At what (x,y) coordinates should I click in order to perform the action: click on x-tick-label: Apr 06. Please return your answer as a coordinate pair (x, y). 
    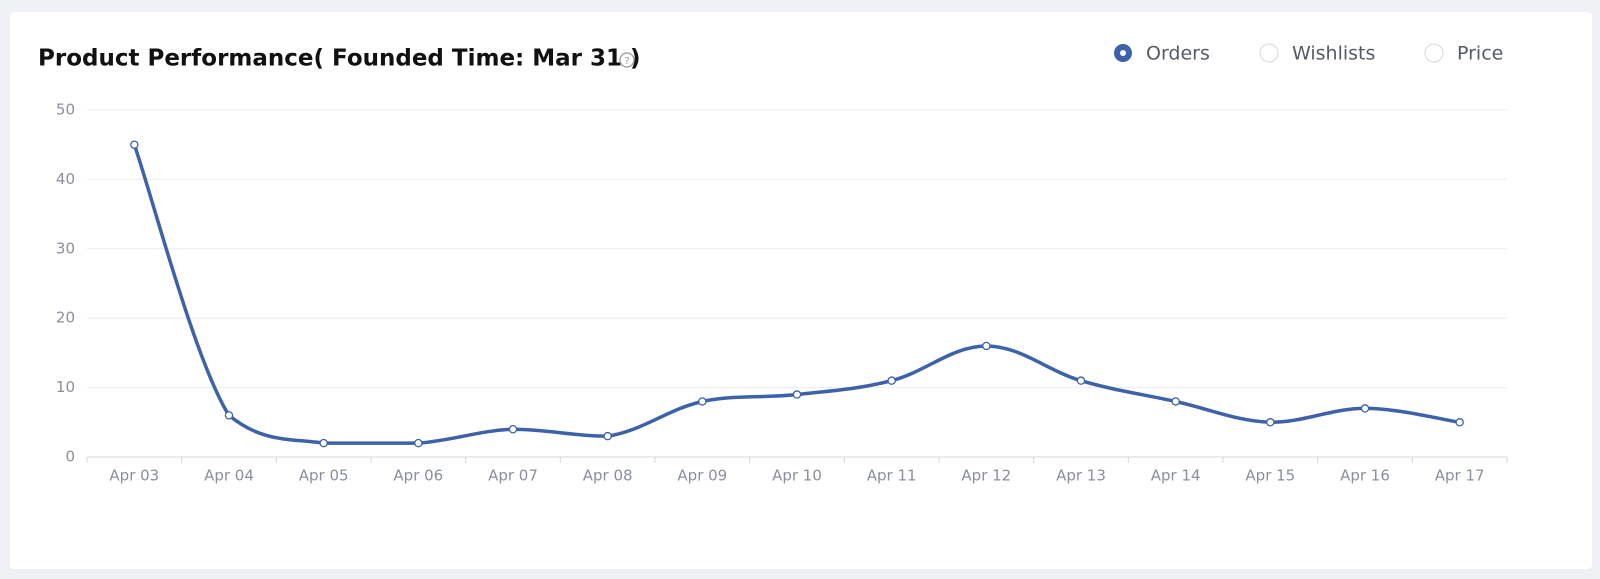
    Looking at the image, I should click on (418, 476).